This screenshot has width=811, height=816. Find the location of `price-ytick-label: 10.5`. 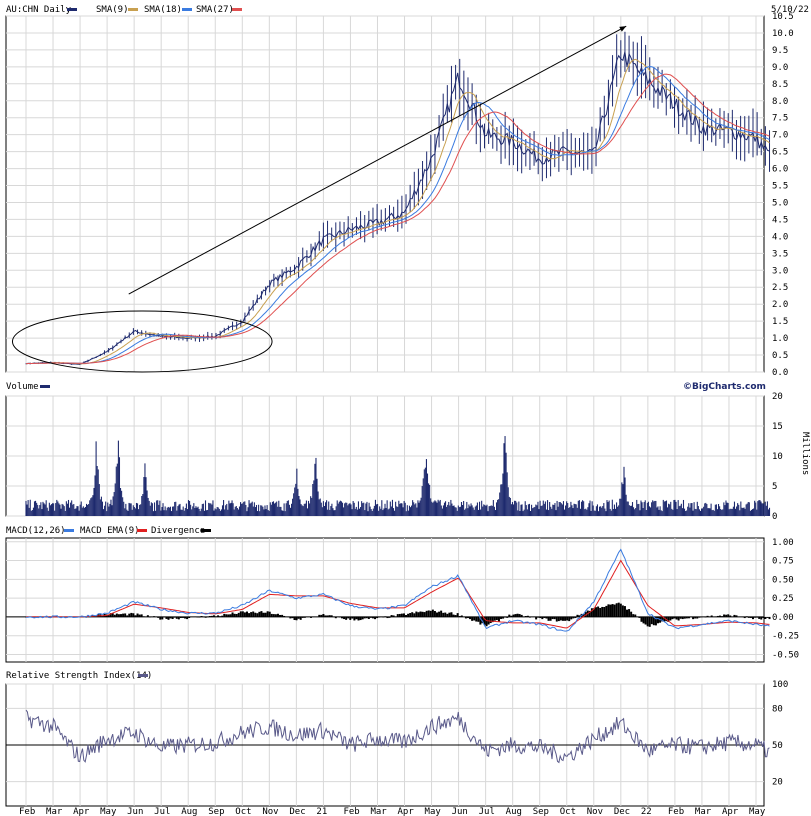

price-ytick-label: 10.5 is located at coordinates (783, 17).